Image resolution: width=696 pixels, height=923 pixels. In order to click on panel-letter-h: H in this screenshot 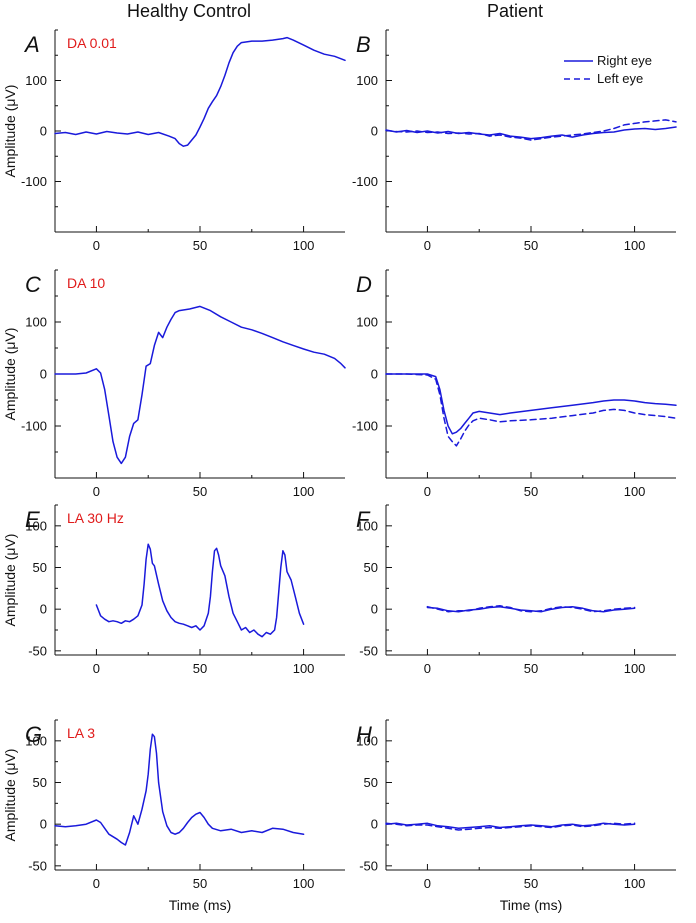, I will do `click(364, 734)`.